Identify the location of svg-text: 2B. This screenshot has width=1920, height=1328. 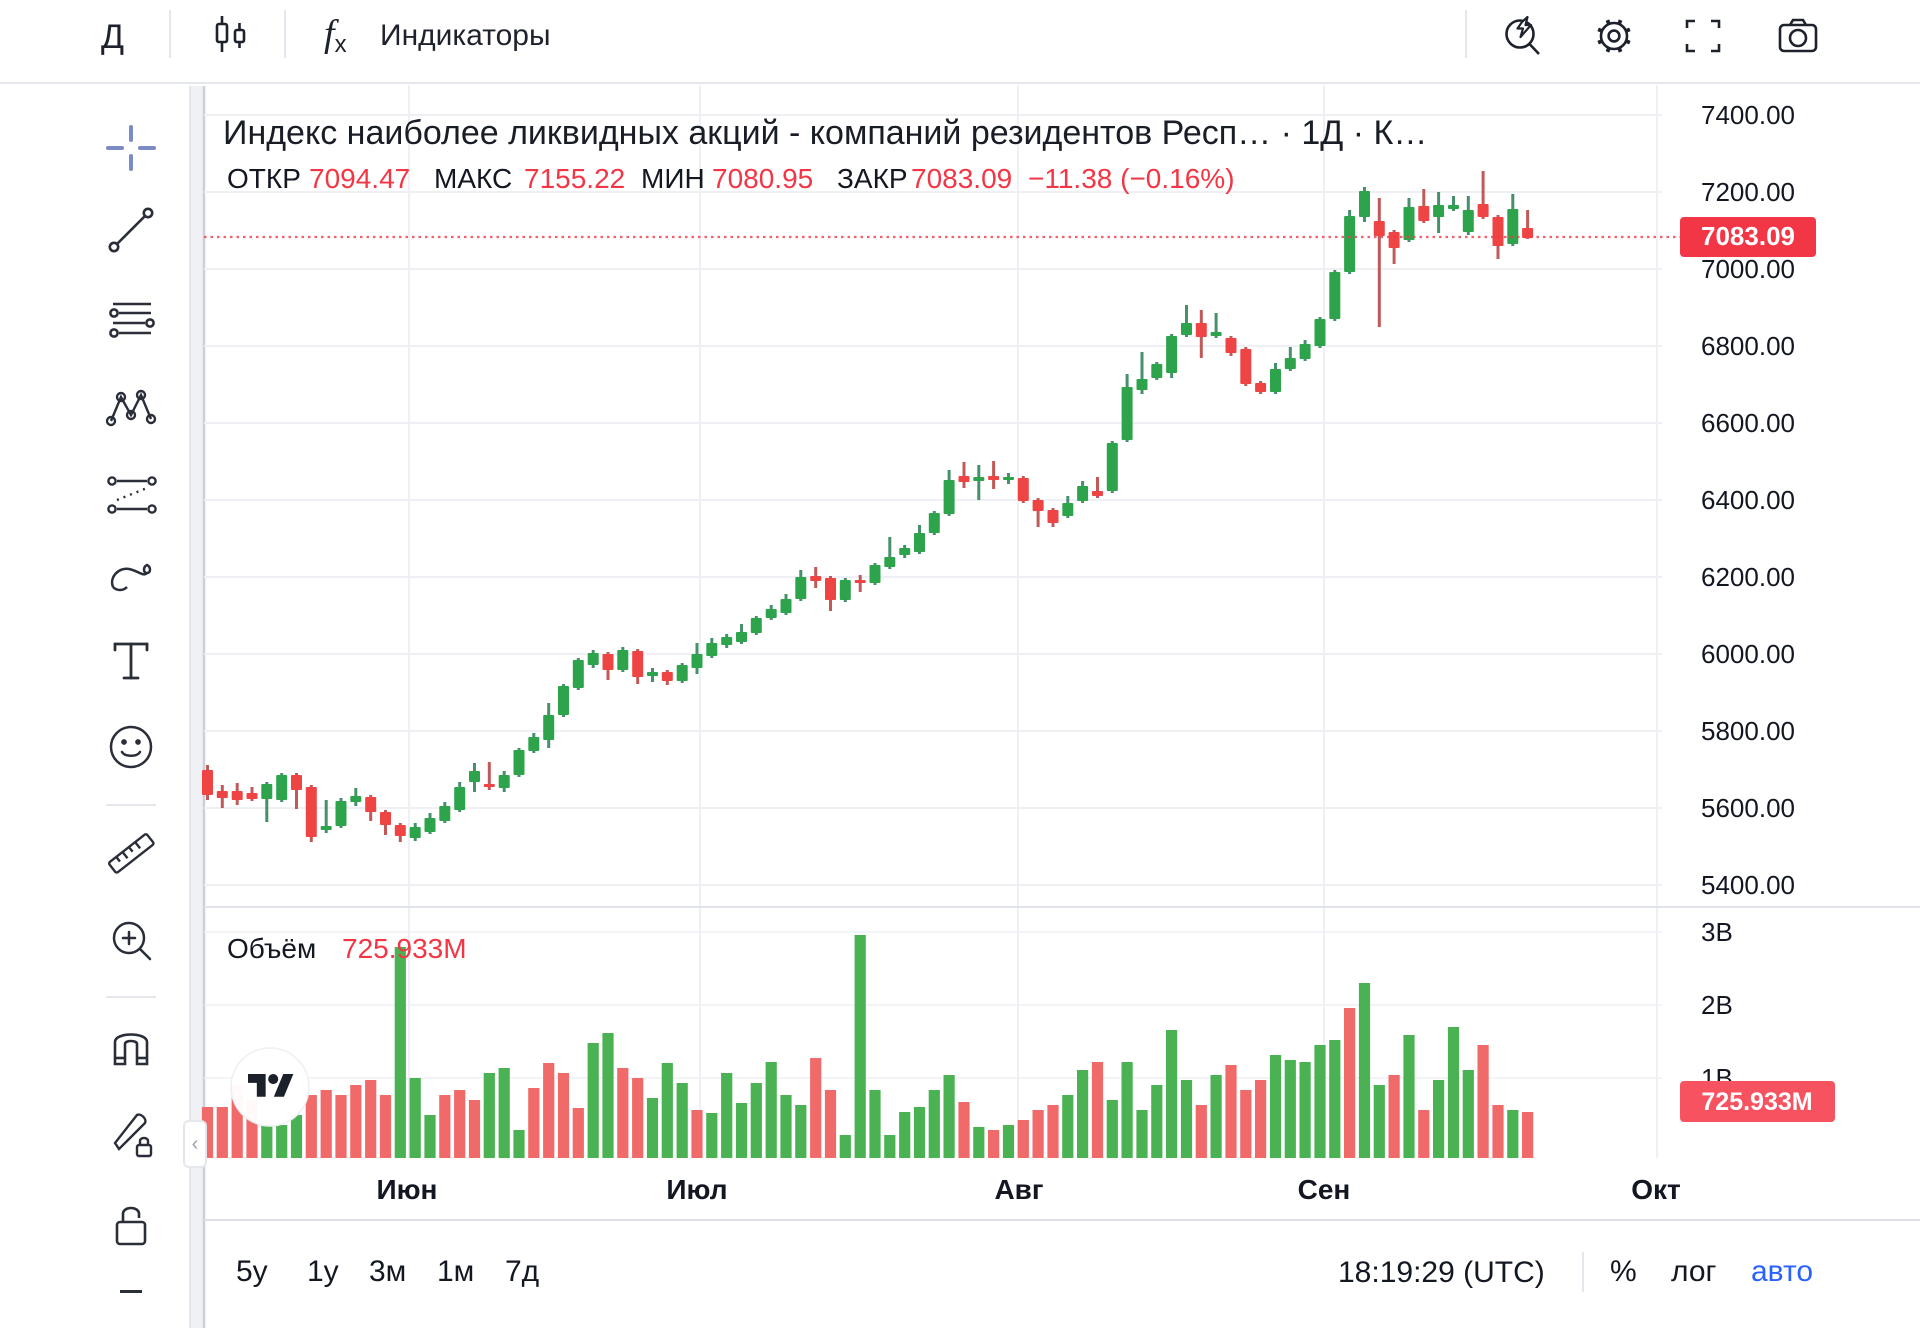
(1717, 1005).